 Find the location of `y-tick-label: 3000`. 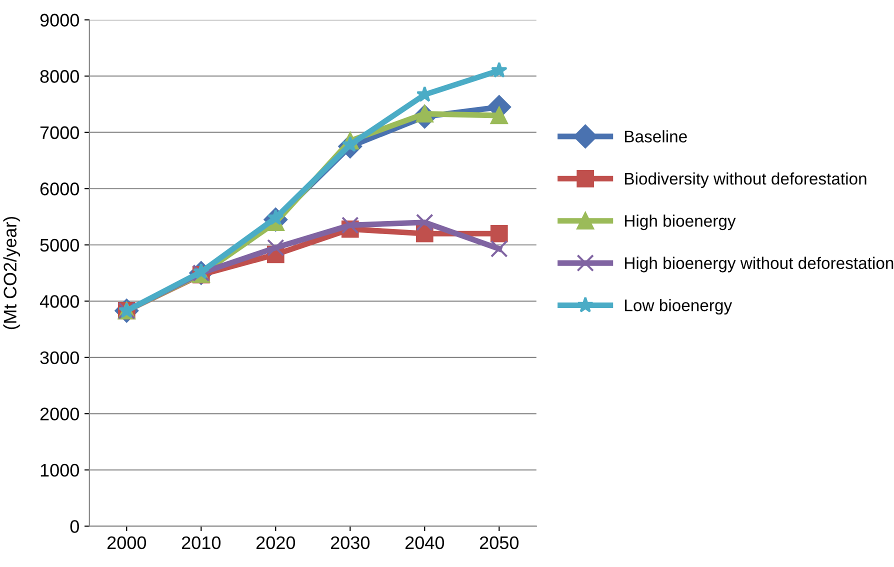

y-tick-label: 3000 is located at coordinates (59, 357).